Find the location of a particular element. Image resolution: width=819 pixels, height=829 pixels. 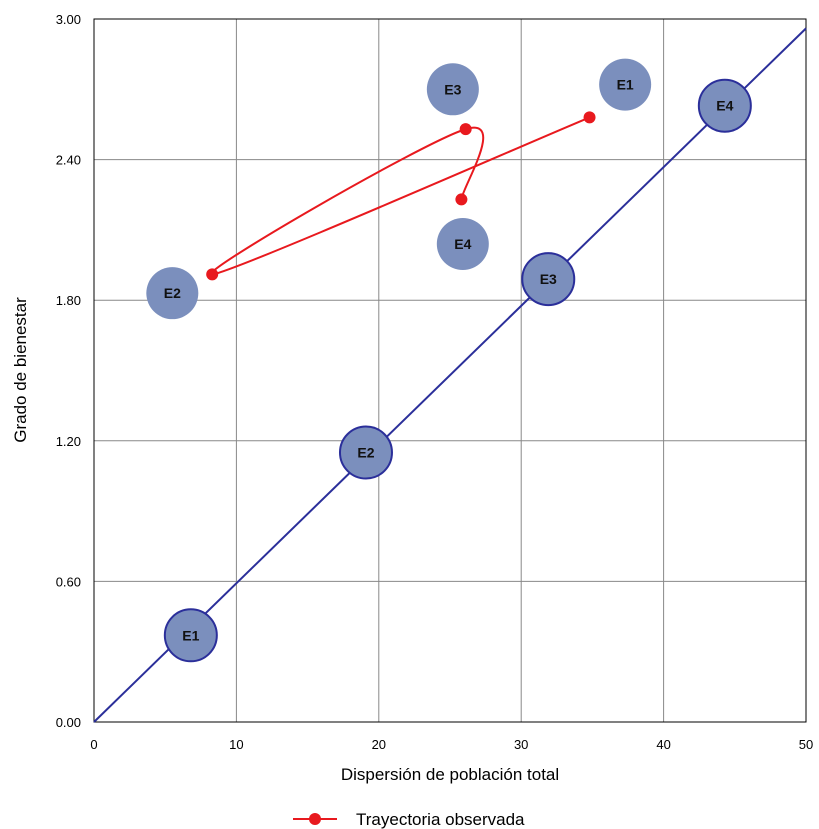

free-marker-label: E1 is located at coordinates (625, 85).